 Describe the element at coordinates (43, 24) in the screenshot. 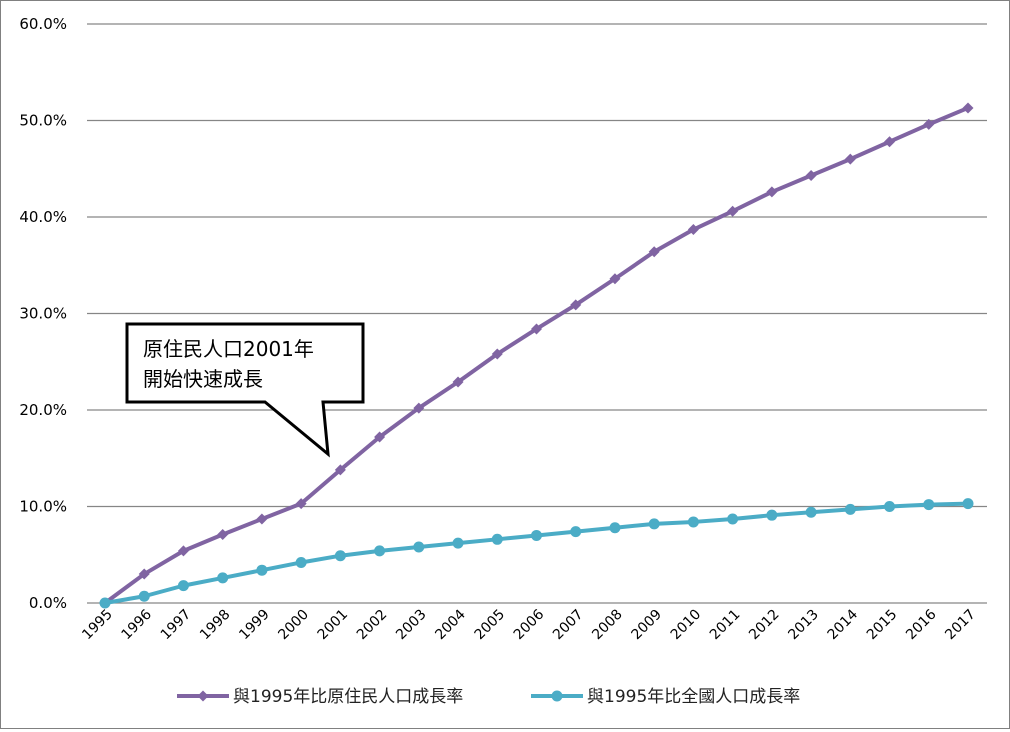

I see `y-tick-label: 60.0%` at that location.